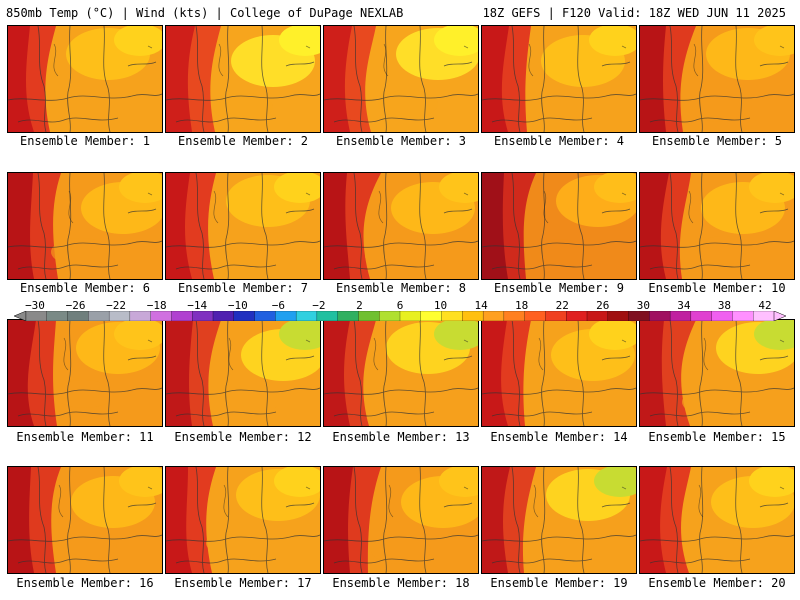  I want to click on colorbar-tick-label: 18, so click(522, 305).